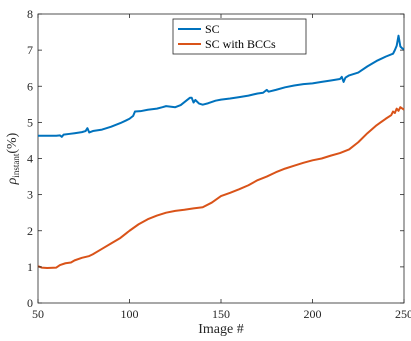 The height and width of the screenshot is (341, 411). I want to click on x-tick-label: 150, so click(221, 314).